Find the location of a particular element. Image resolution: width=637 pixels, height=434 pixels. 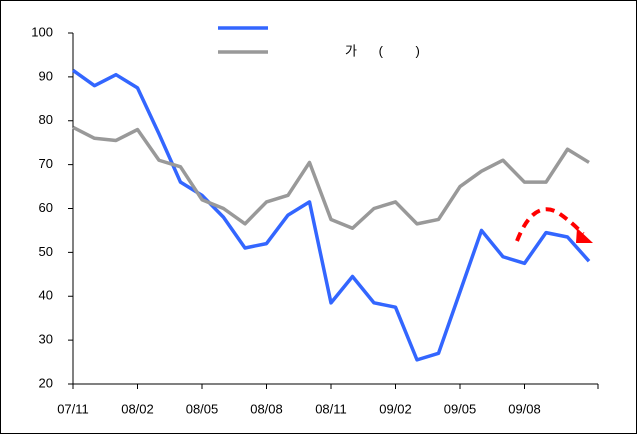

y-tick-label: 80 is located at coordinates (46, 119).